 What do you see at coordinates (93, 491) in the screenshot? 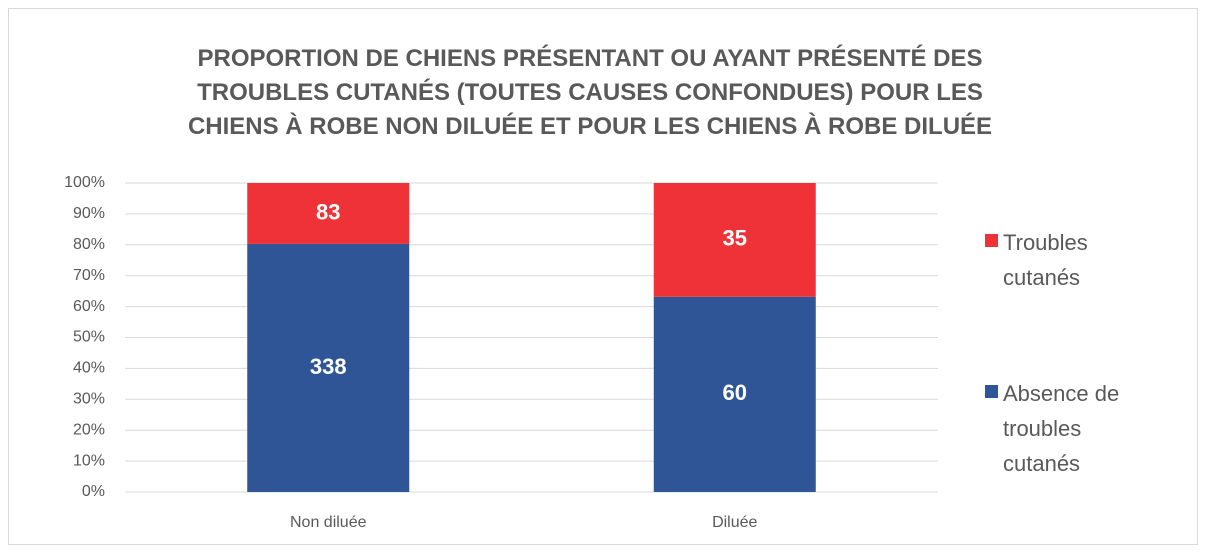
I see `y-tick-label: 0%` at bounding box center [93, 491].